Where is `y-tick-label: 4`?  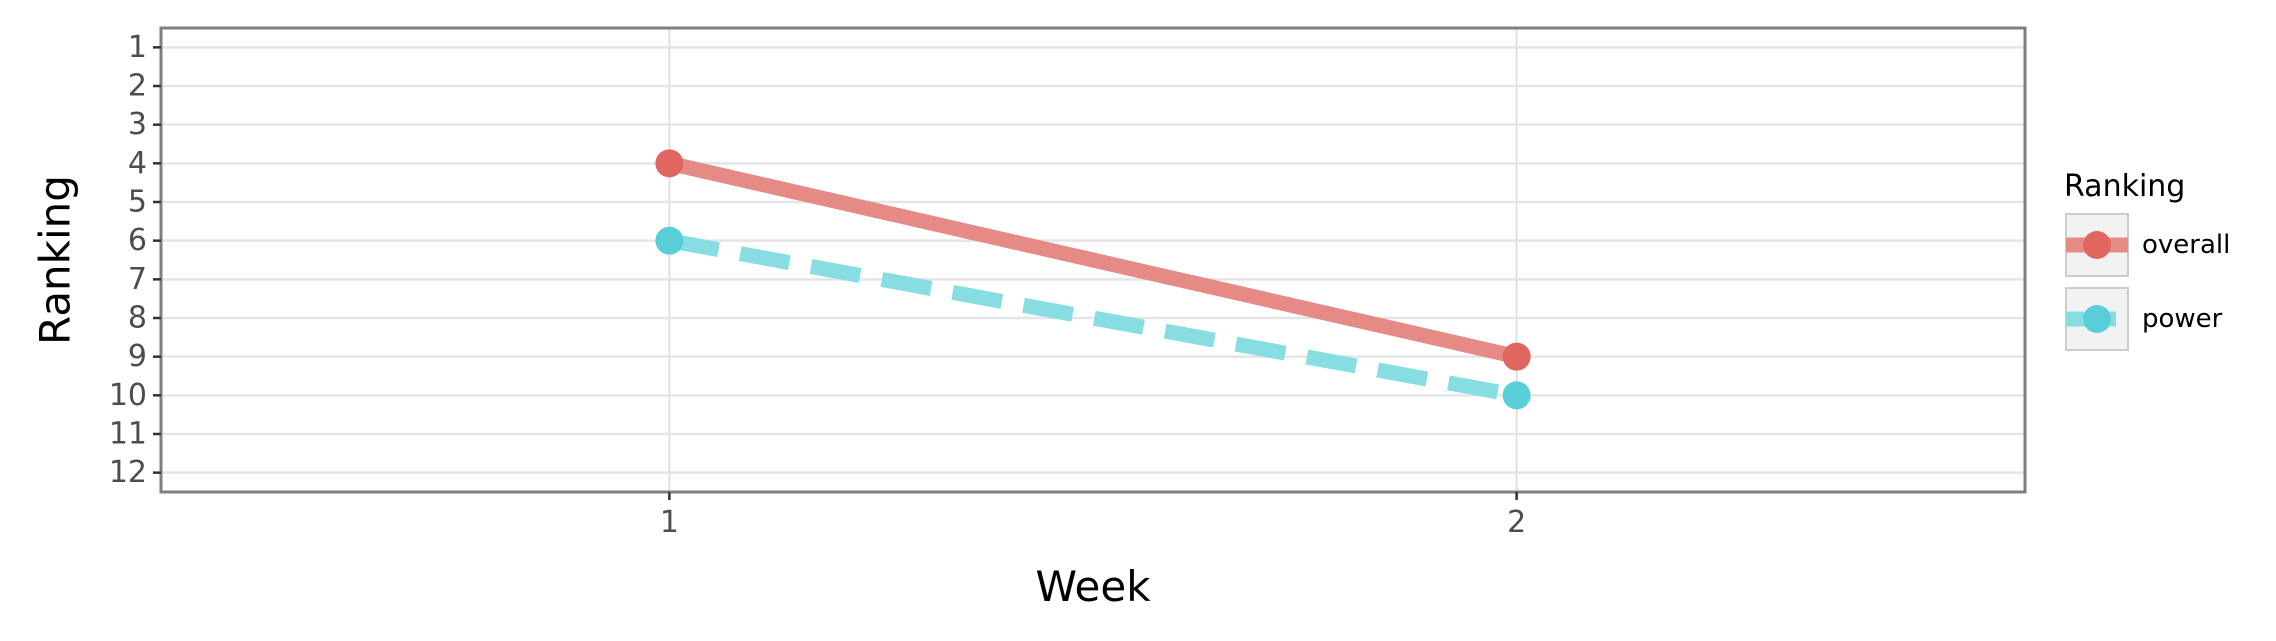
y-tick-label: 4 is located at coordinates (137, 163).